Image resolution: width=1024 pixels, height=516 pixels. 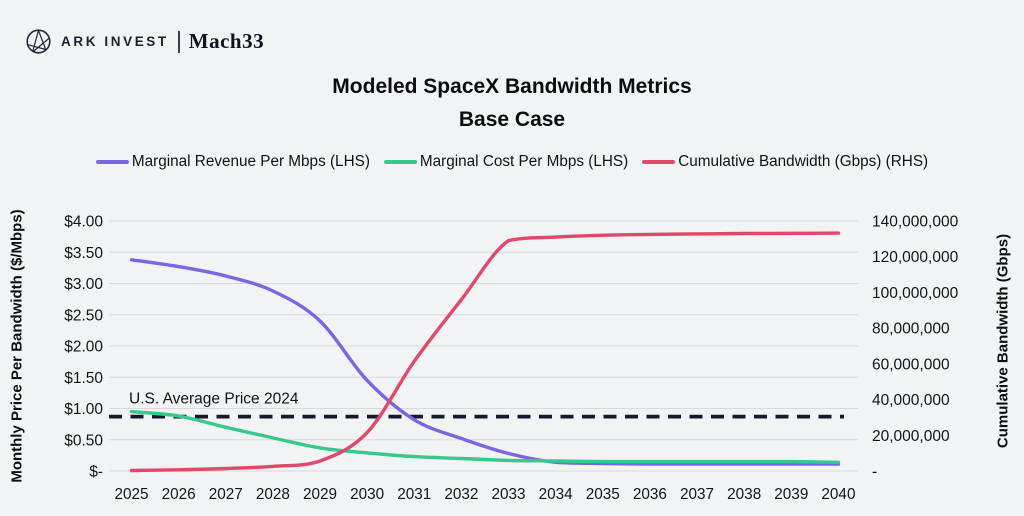 I want to click on right-axis-tick-label: 100,000,000, so click(x=915, y=293).